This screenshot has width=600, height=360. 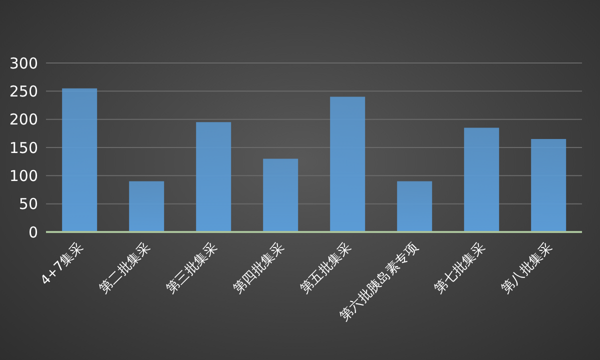 What do you see at coordinates (23, 91) in the screenshot?
I see `y-tick-label: 250` at bounding box center [23, 91].